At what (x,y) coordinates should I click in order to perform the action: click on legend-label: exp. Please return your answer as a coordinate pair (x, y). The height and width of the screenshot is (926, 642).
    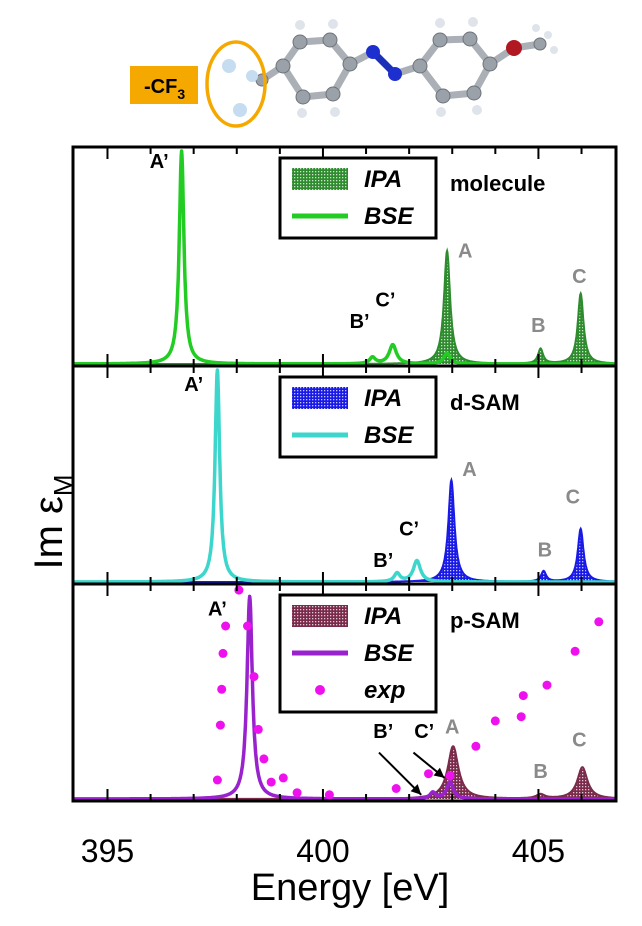
    Looking at the image, I should click on (384, 690).